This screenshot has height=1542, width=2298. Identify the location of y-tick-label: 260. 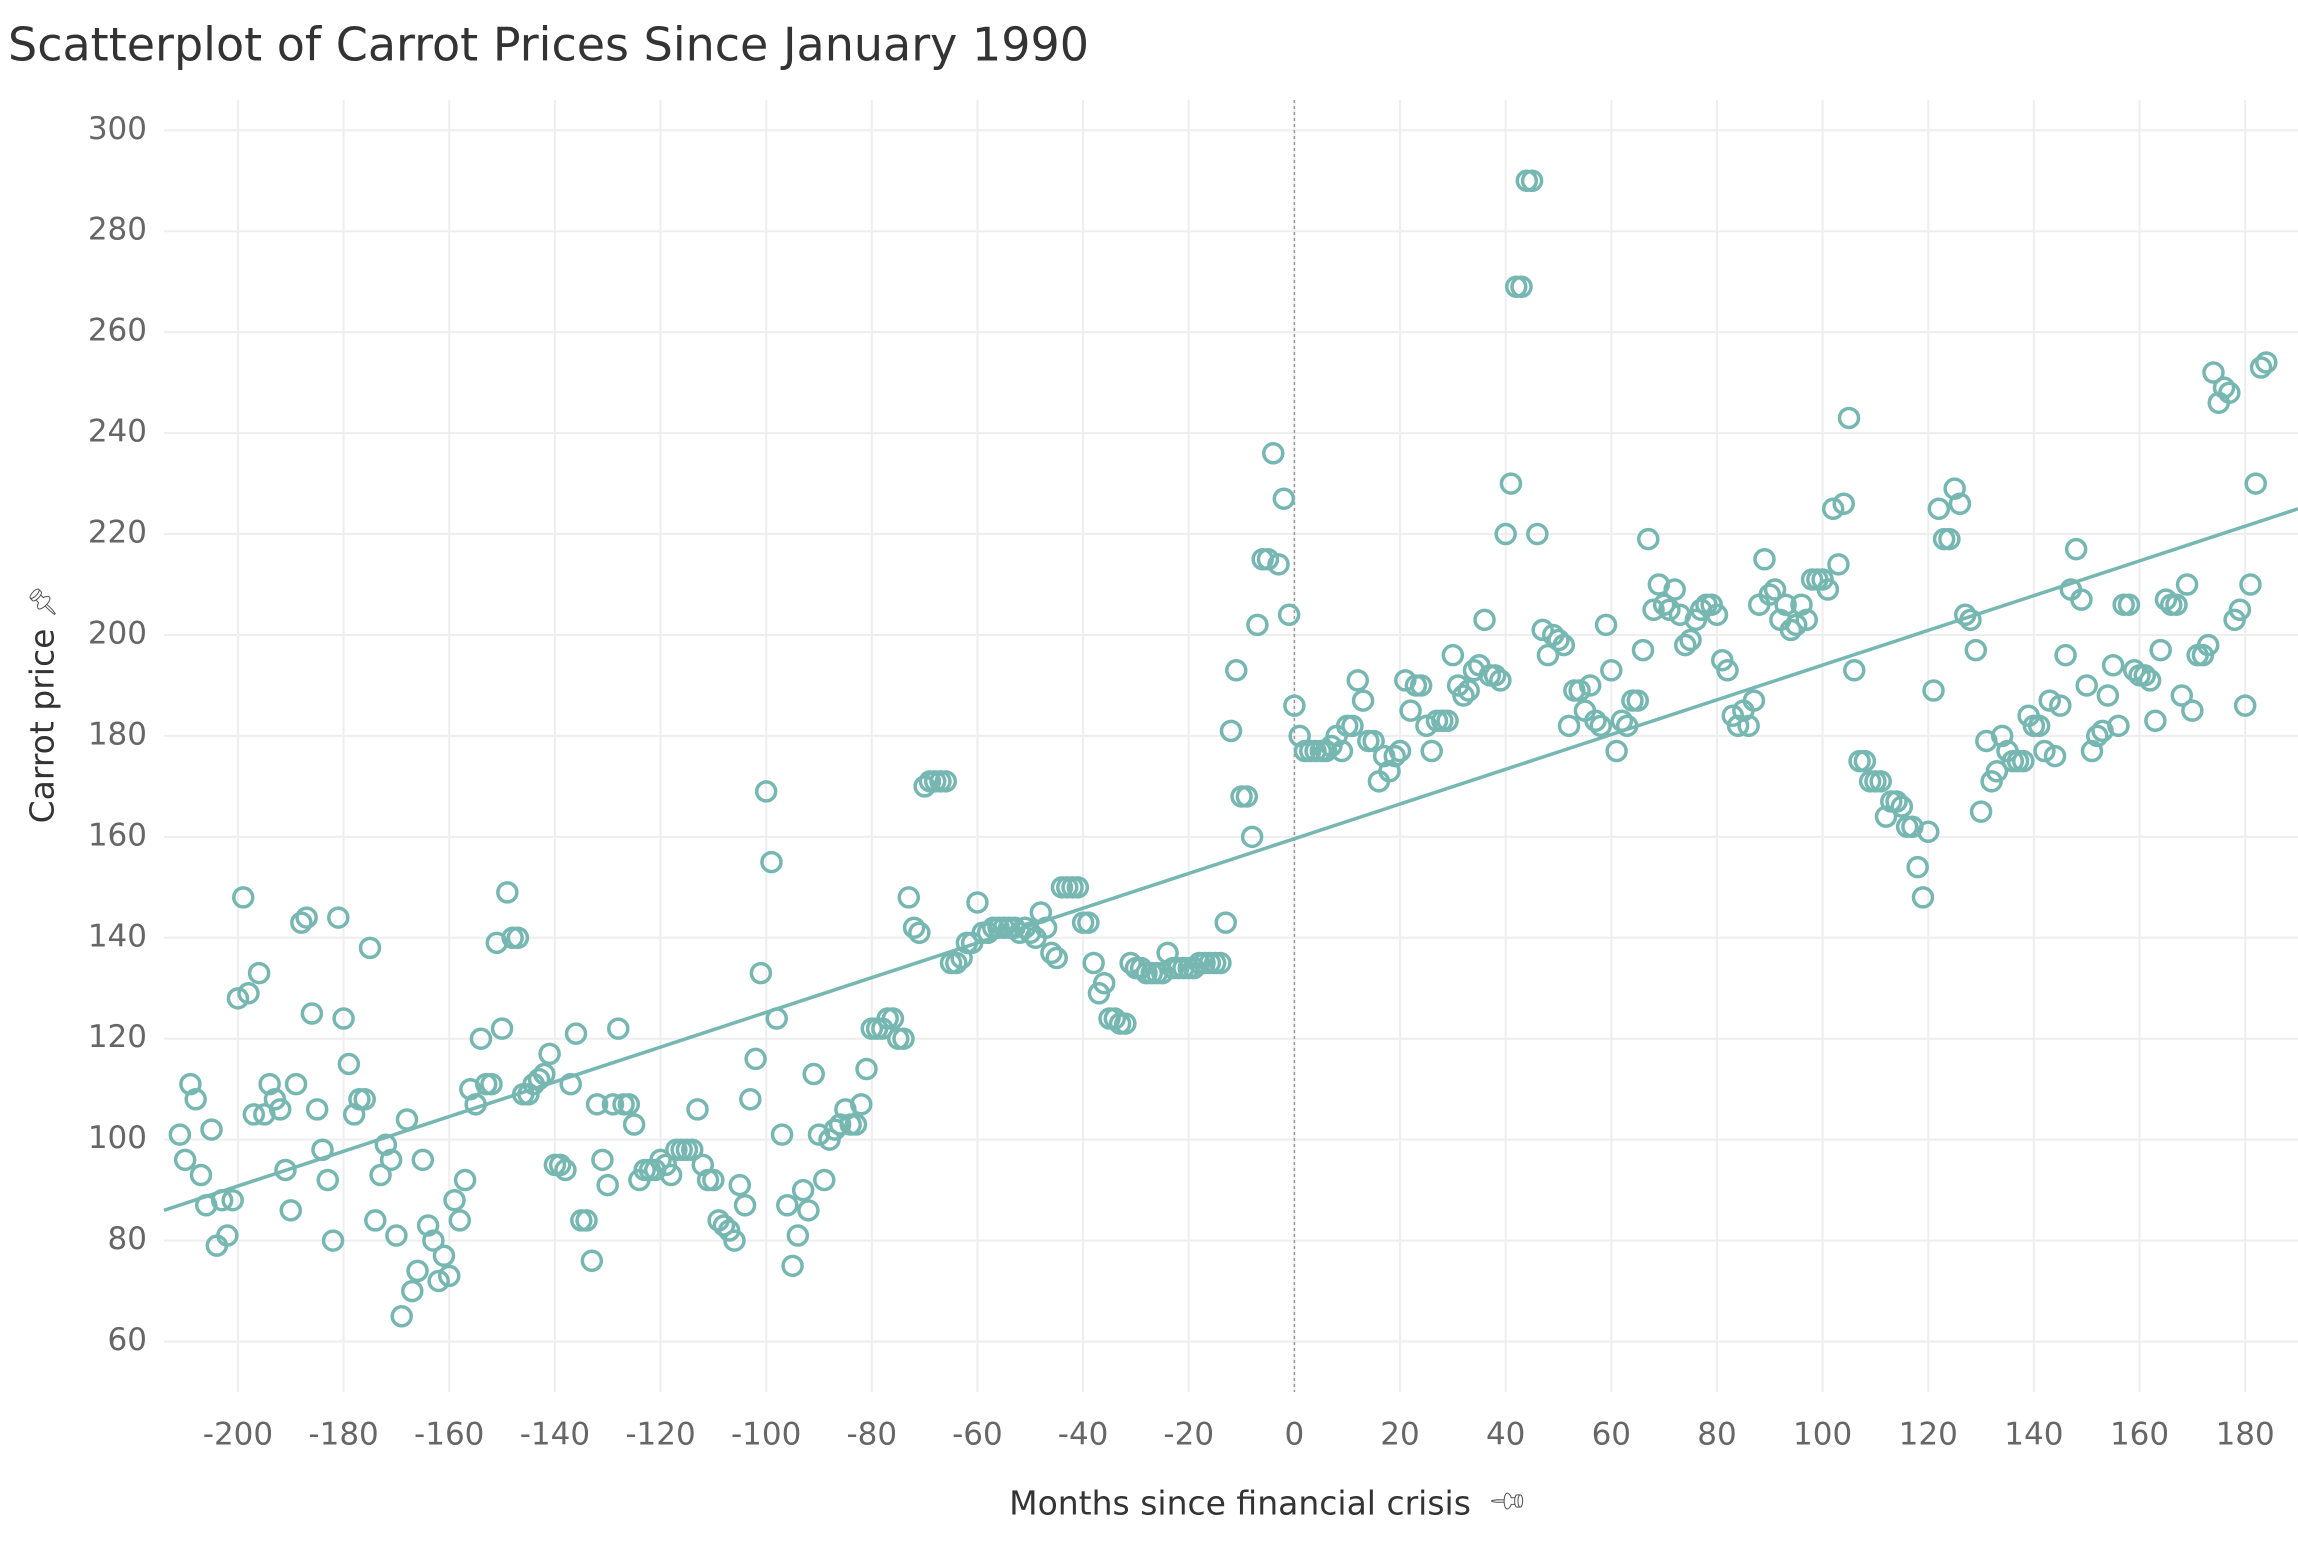
(117, 331).